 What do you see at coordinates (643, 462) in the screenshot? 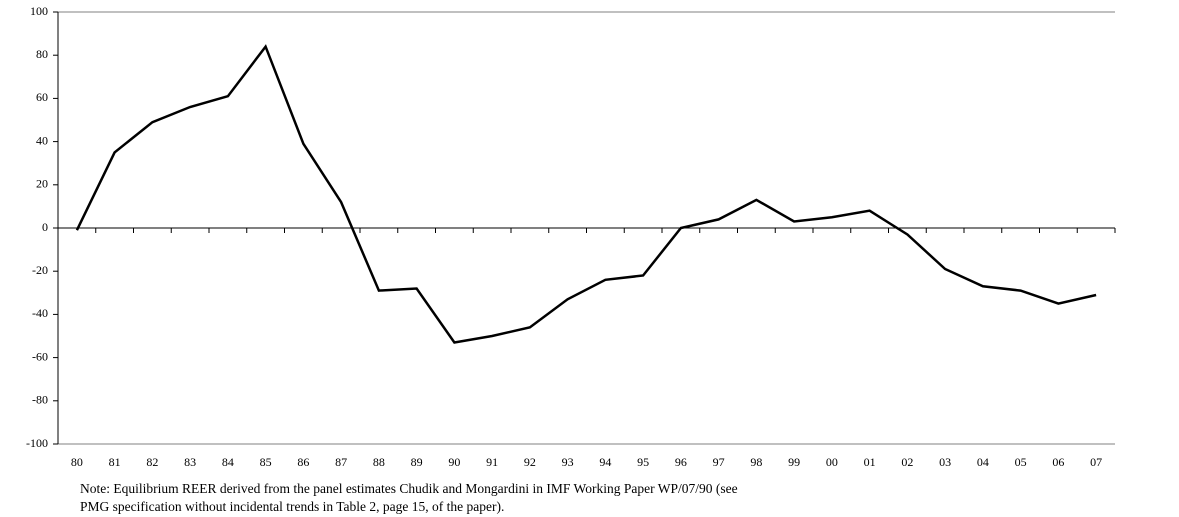
I see `x-tick-label: 95` at bounding box center [643, 462].